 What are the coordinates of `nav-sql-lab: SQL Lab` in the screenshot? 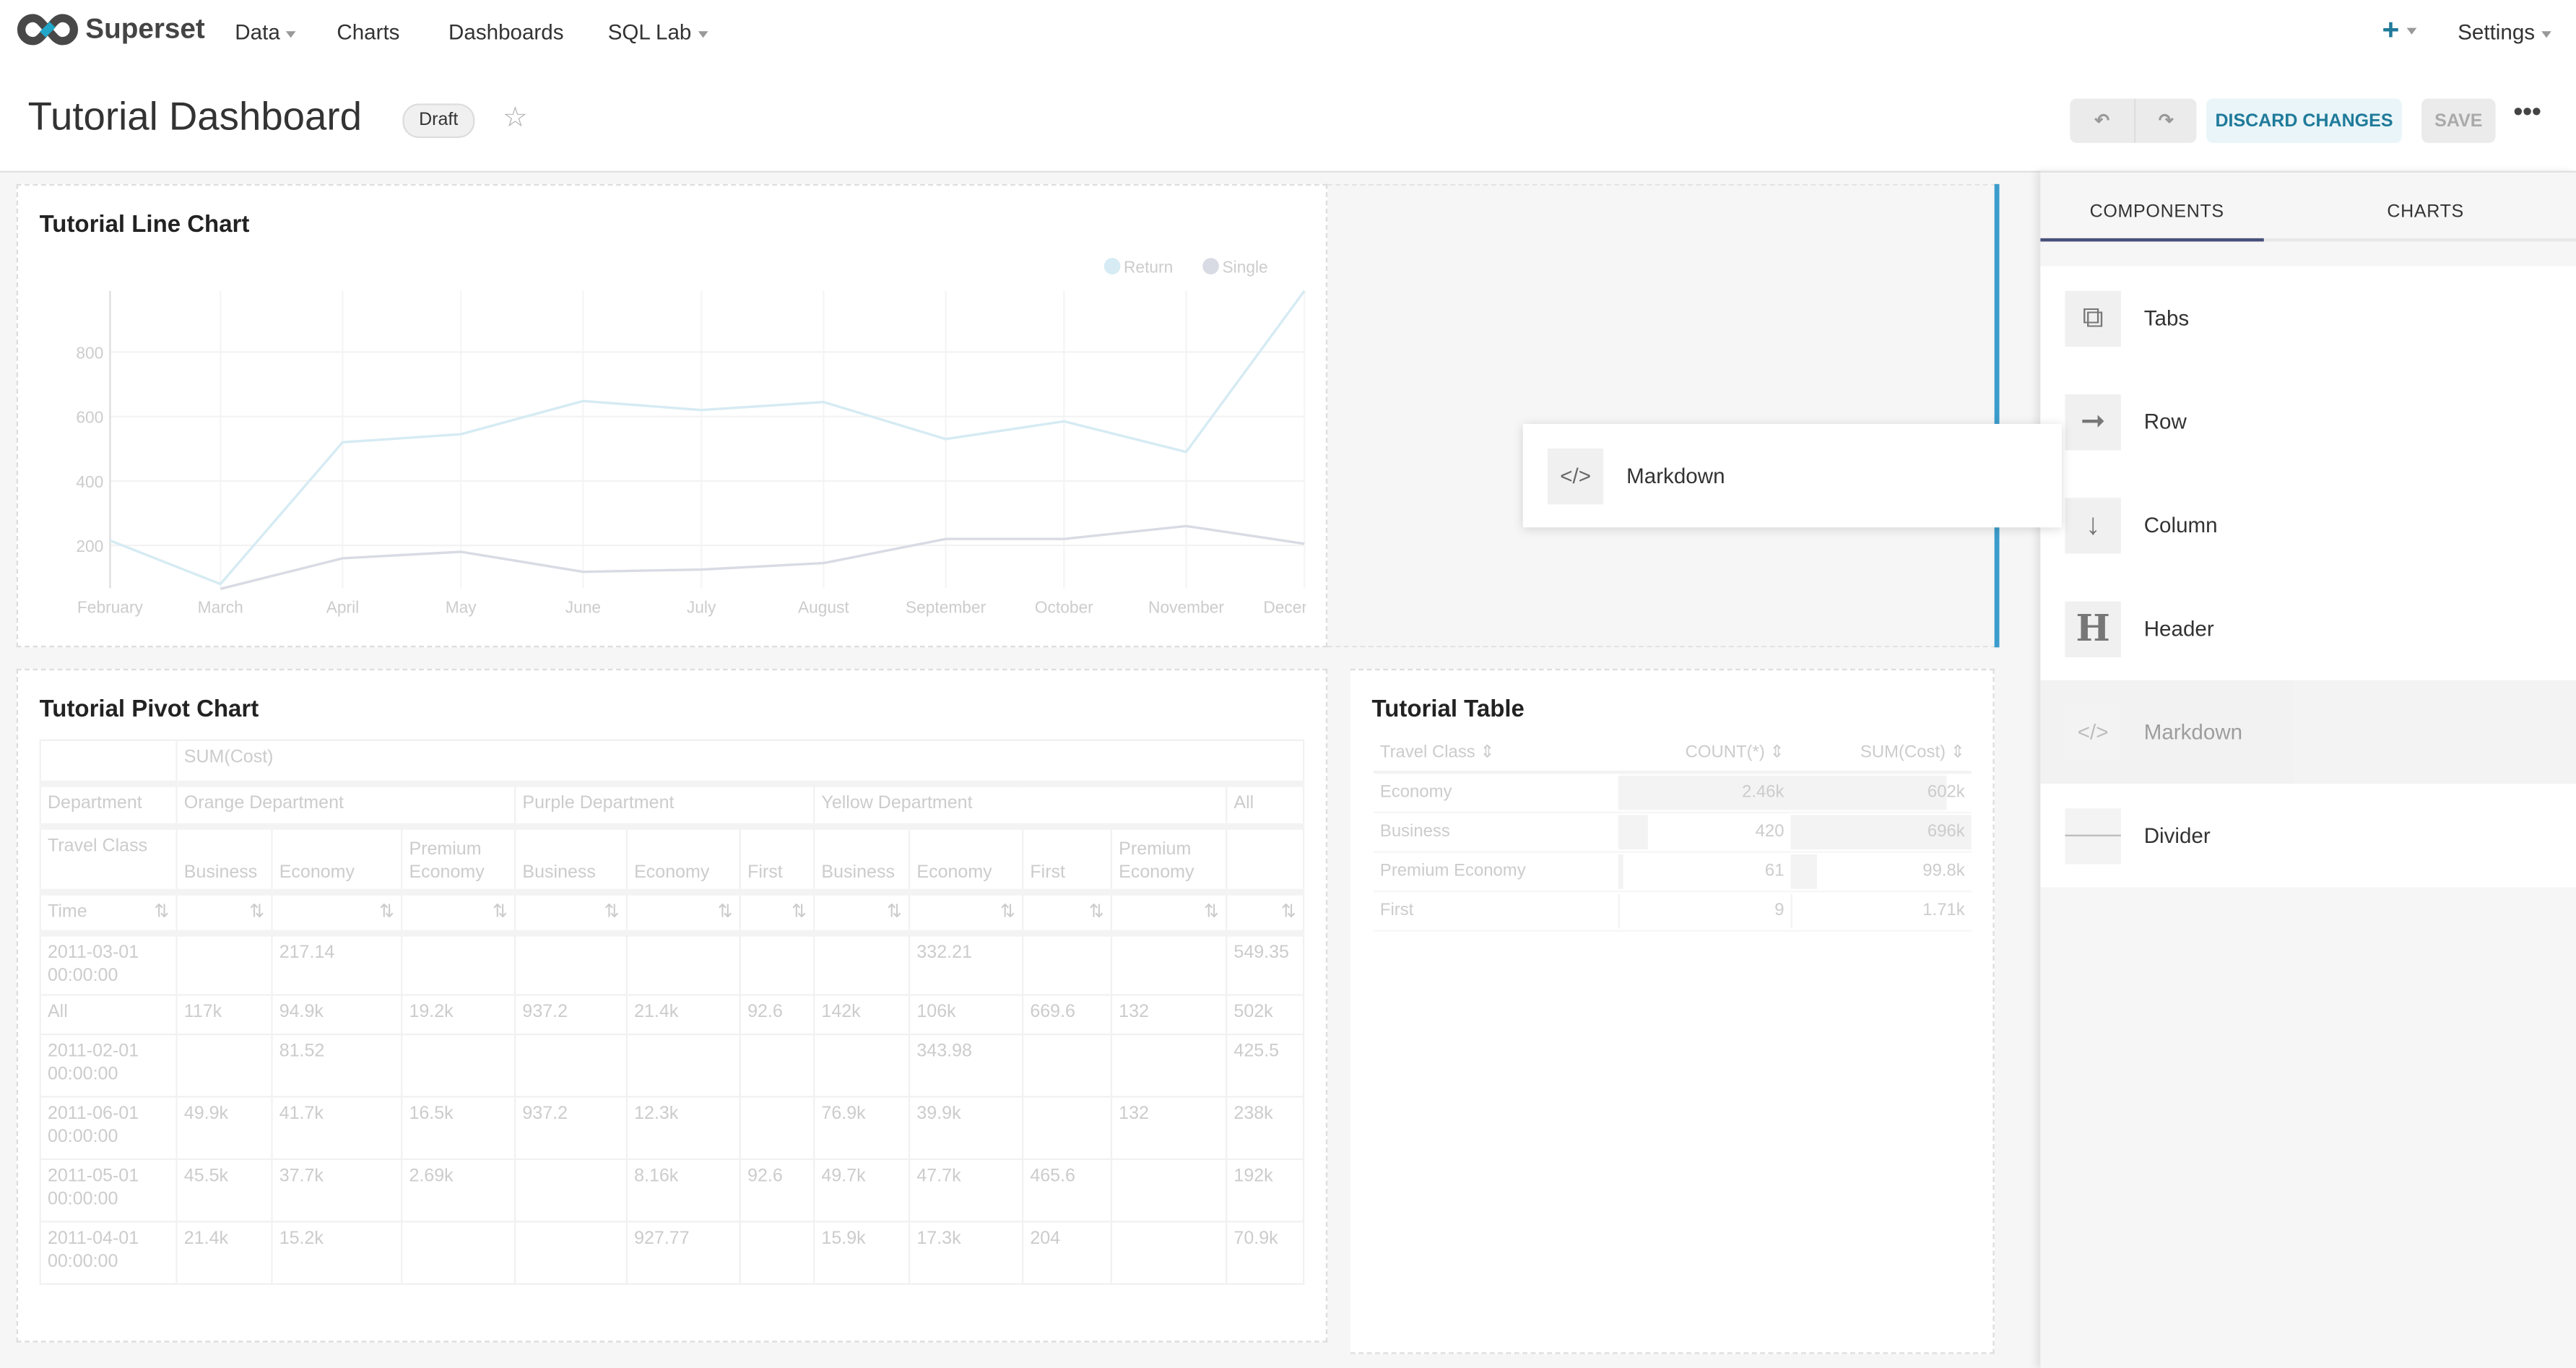 It's located at (658, 32).